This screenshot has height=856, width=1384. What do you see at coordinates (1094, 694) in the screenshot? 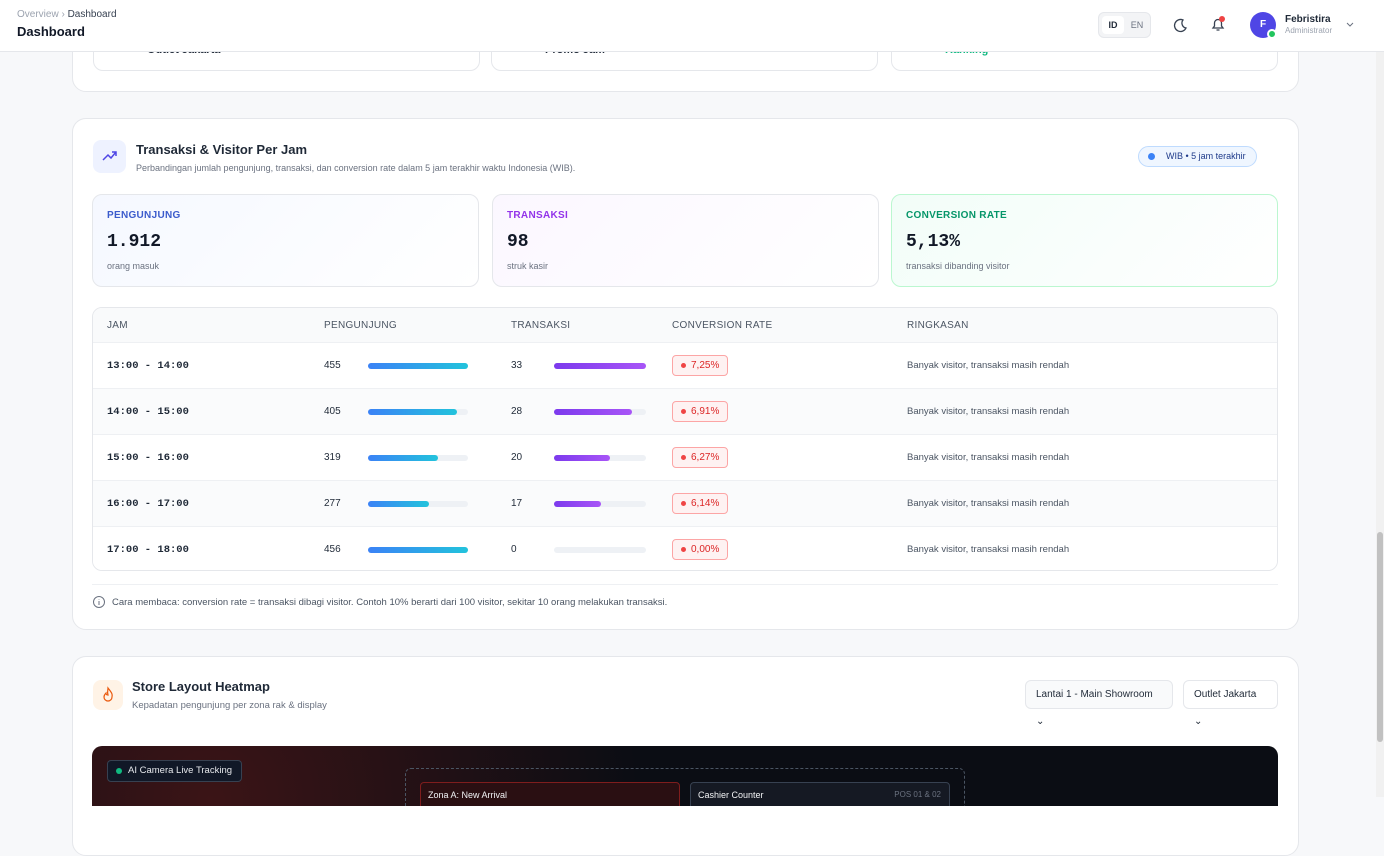
I see `select-text: Lantai 1 - Main Showroom` at bounding box center [1094, 694].